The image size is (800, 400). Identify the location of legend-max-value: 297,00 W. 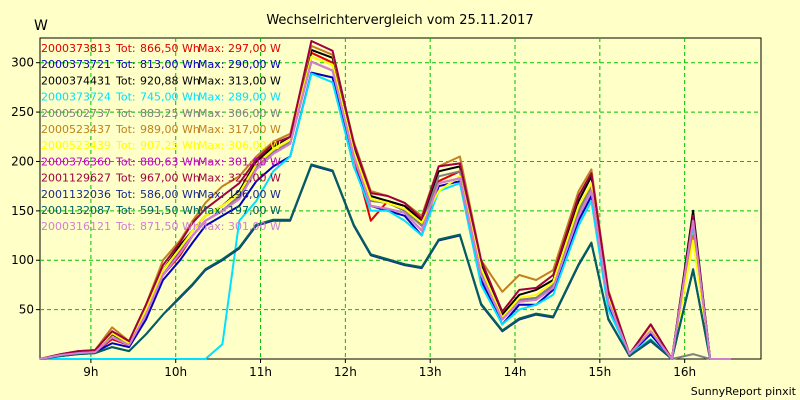
(254, 48).